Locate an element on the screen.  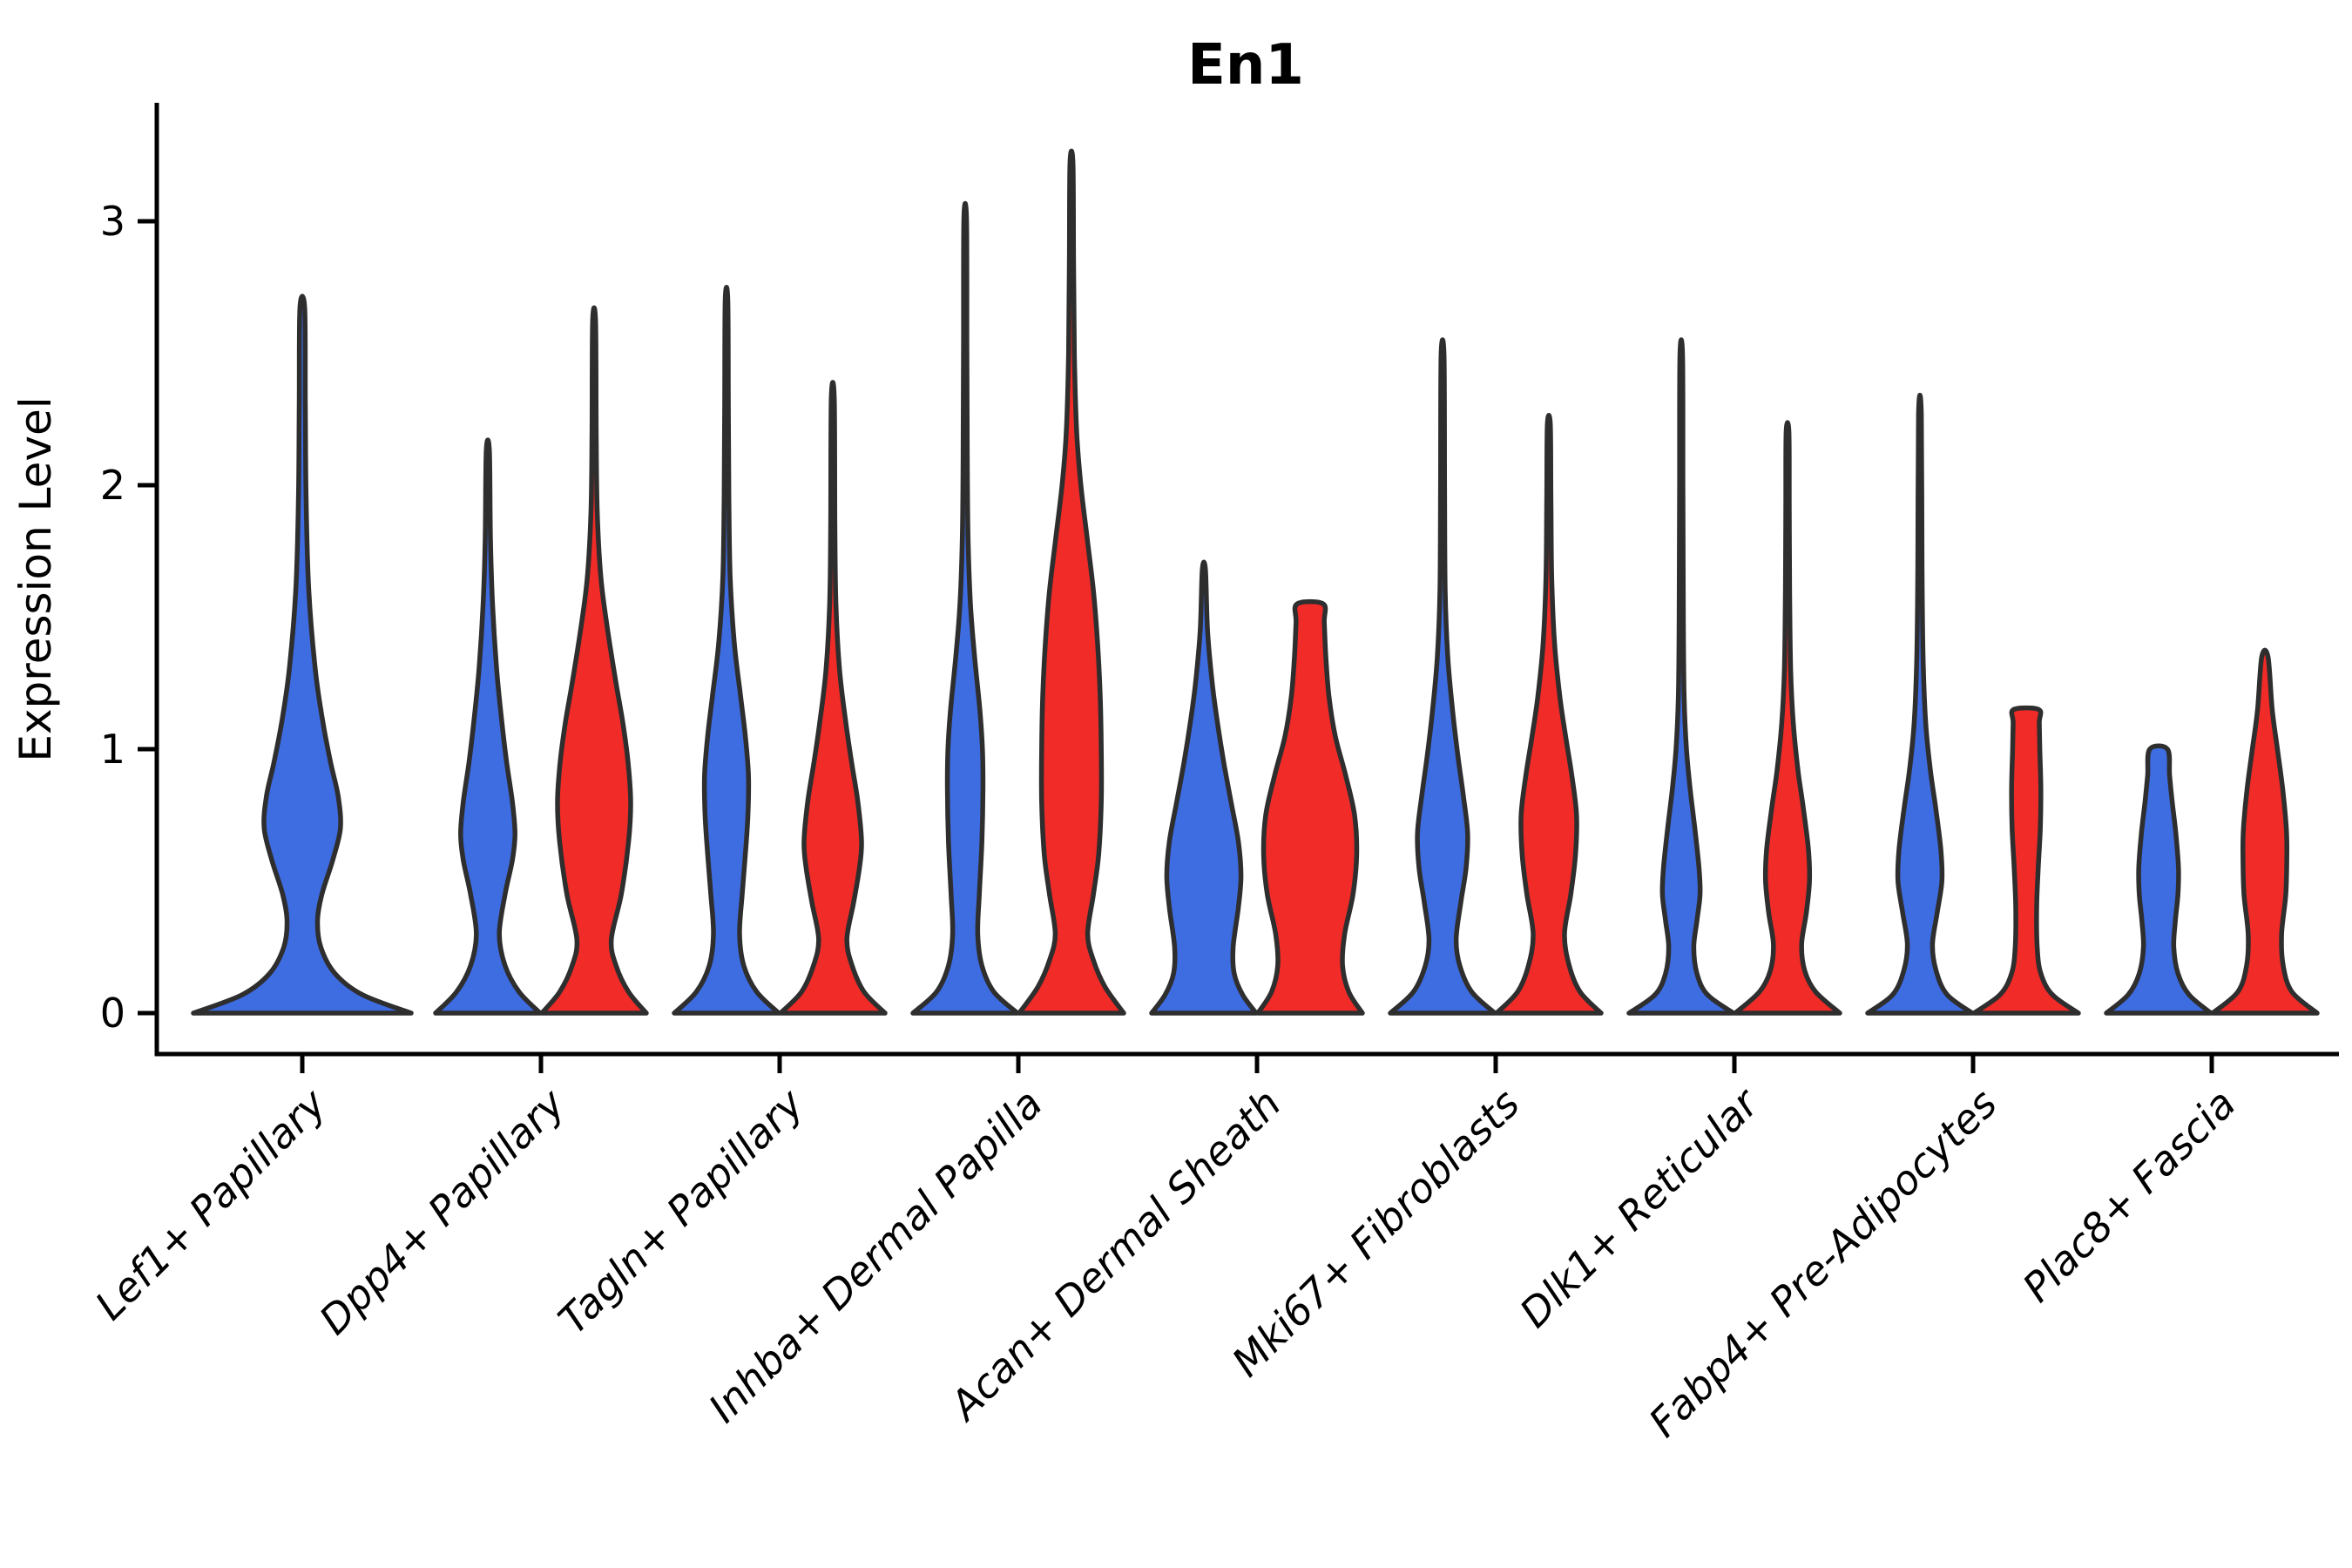
violin-fabp4-pre-adipocytes-red is located at coordinates (2026, 860).